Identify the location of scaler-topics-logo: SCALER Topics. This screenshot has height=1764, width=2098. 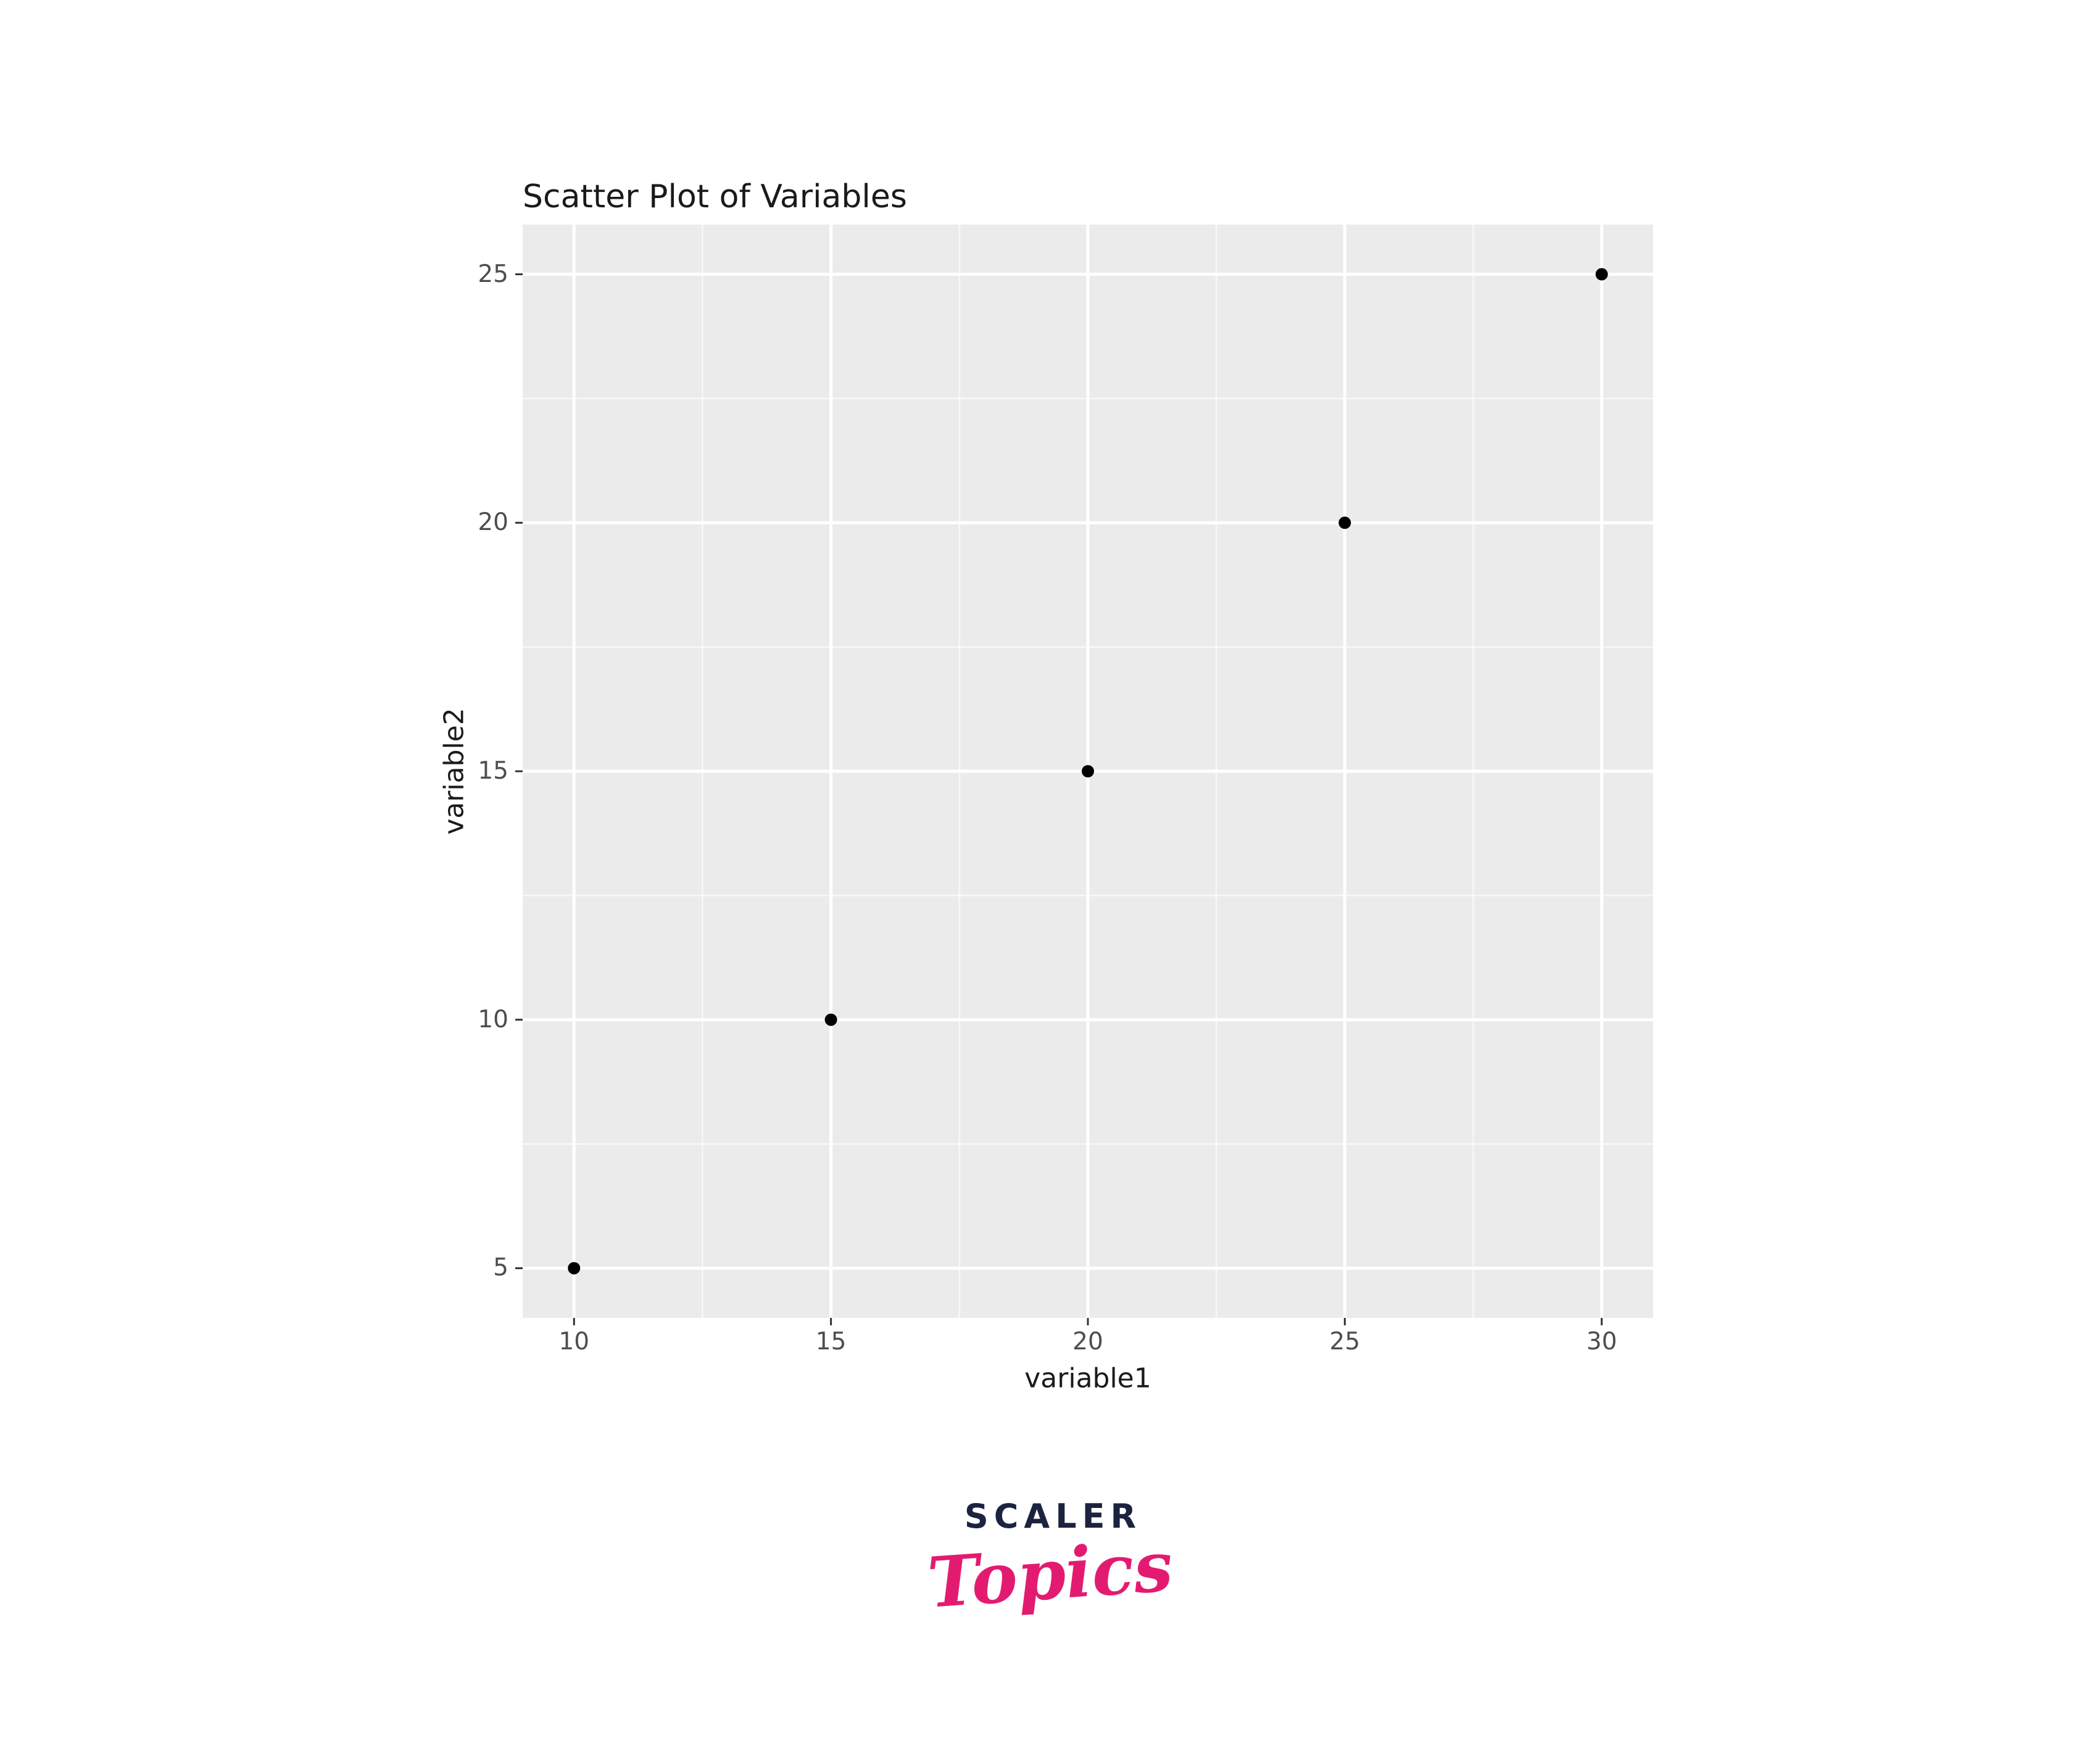
(1050, 1561).